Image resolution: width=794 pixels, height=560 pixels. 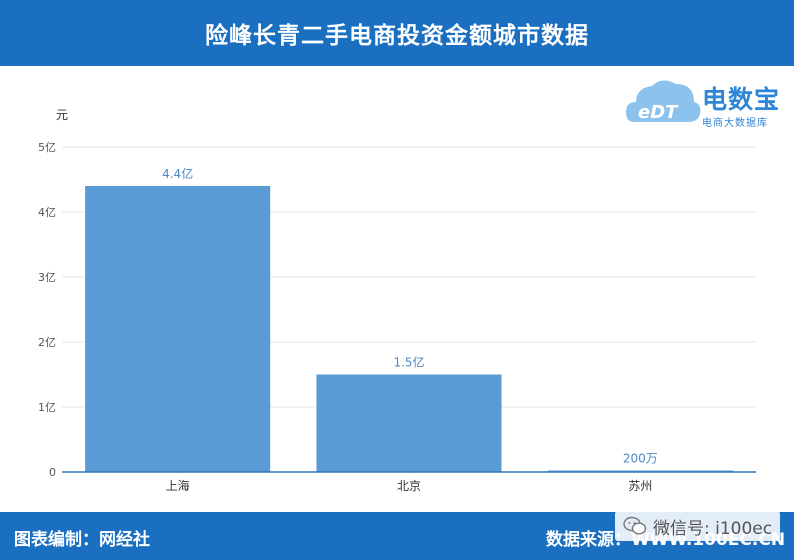 I want to click on y-tick-label: 4亿, so click(x=47, y=212).